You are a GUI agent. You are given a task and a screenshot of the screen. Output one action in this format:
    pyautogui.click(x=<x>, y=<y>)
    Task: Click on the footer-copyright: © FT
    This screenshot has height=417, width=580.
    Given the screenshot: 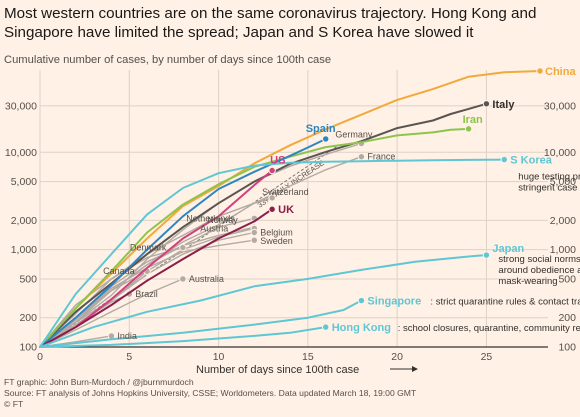 What is the action you would take?
    pyautogui.click(x=14, y=404)
    